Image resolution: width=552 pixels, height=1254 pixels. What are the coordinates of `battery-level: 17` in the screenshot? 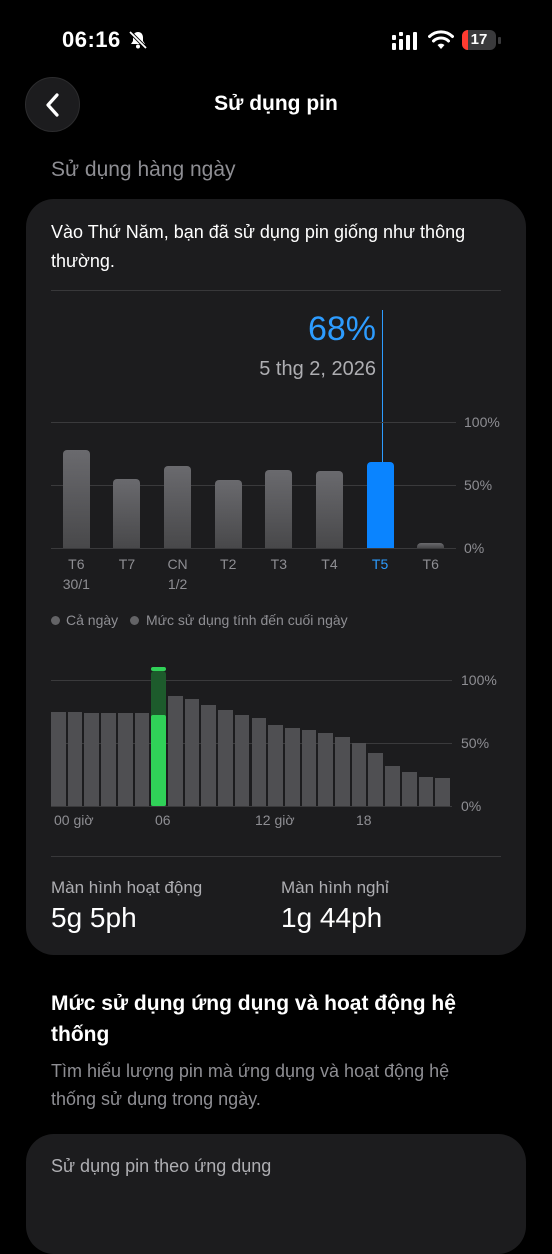 It's located at (479, 39).